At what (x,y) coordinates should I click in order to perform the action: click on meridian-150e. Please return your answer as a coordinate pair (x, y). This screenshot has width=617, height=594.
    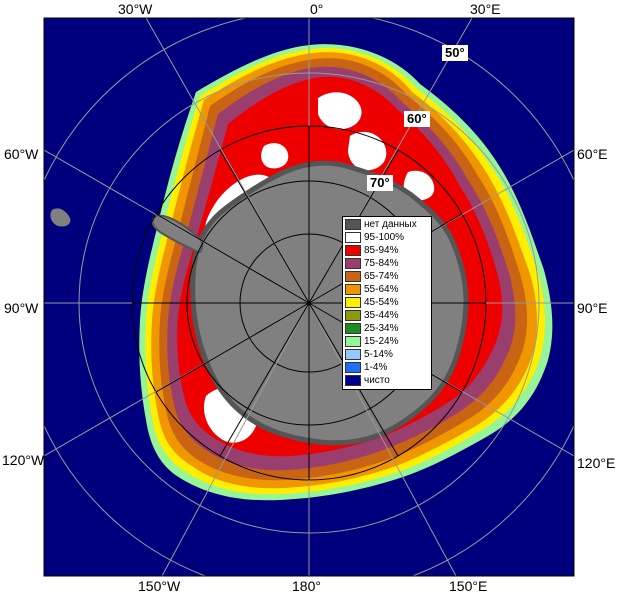
    Looking at the image, I should click on (382, 439).